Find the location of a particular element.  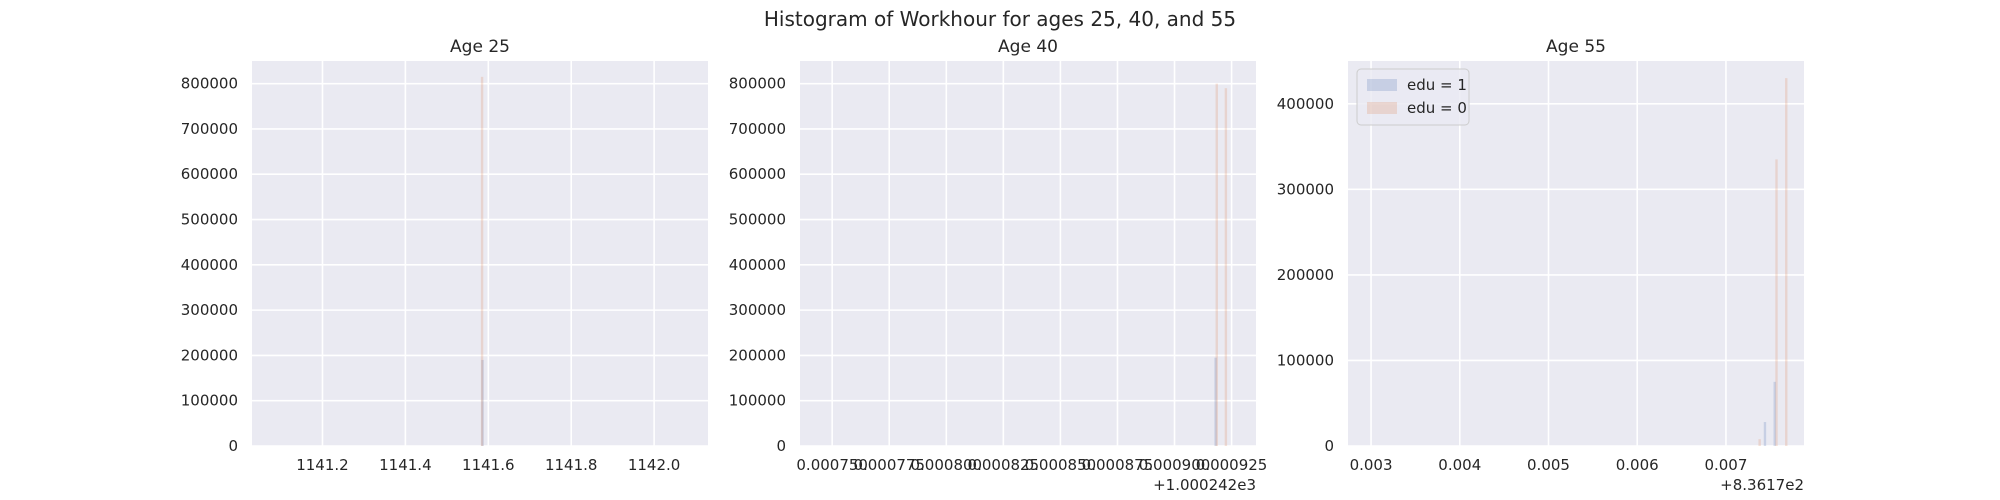

x-tick-label: 0.000900 is located at coordinates (1175, 465).